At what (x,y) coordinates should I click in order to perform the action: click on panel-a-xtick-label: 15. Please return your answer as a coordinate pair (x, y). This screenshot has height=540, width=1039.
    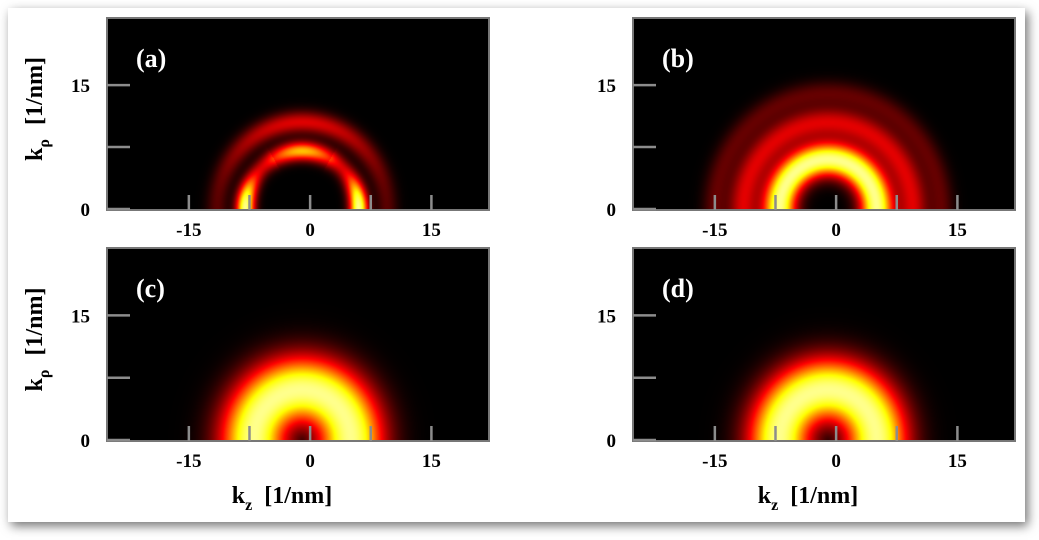
    Looking at the image, I should click on (431, 230).